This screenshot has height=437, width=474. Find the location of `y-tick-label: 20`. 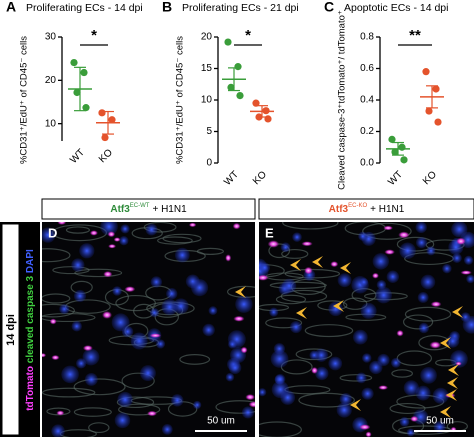

y-tick-label: 20 is located at coordinates (51, 80).